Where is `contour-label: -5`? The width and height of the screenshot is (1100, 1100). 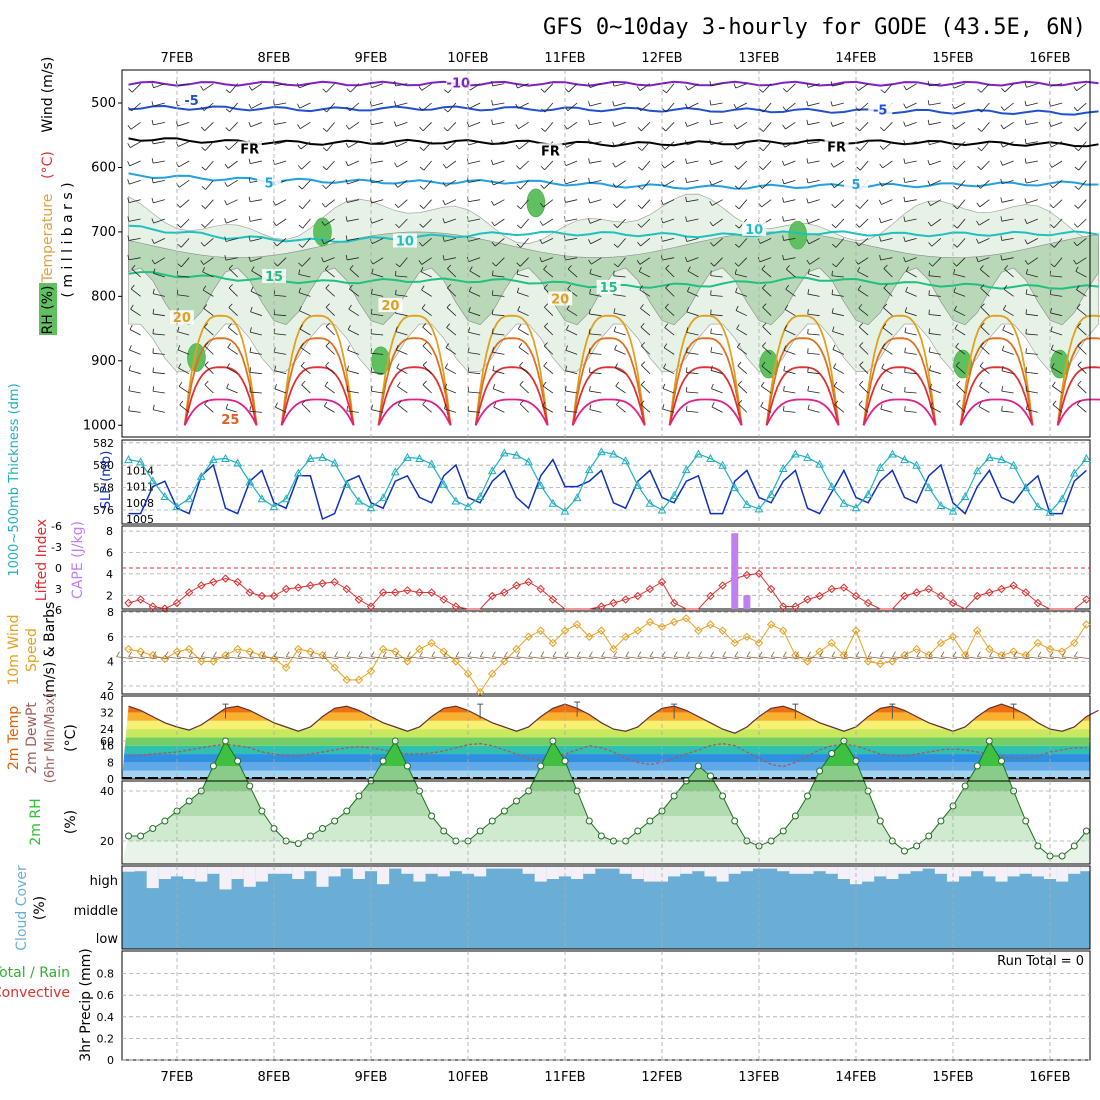
contour-label: -5 is located at coordinates (191, 101).